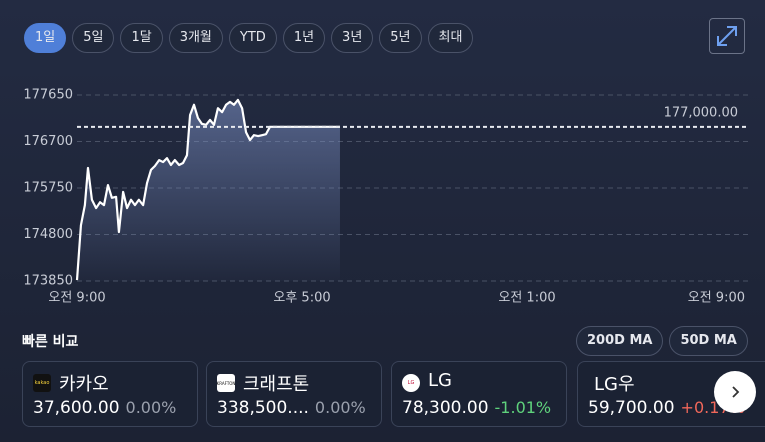  What do you see at coordinates (48, 234) in the screenshot?
I see `y-tick-label: 174800` at bounding box center [48, 234].